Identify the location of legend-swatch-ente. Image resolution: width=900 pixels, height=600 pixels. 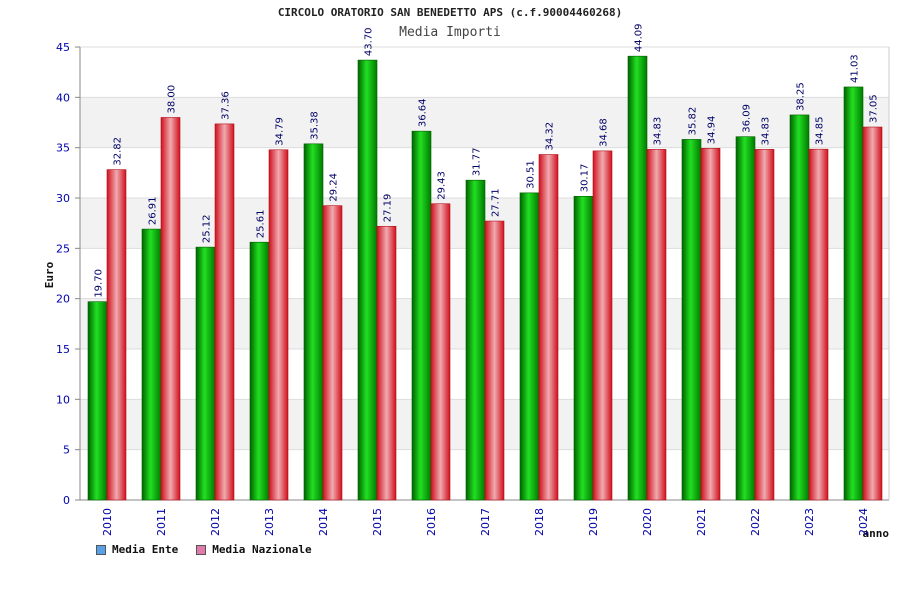
(101, 549).